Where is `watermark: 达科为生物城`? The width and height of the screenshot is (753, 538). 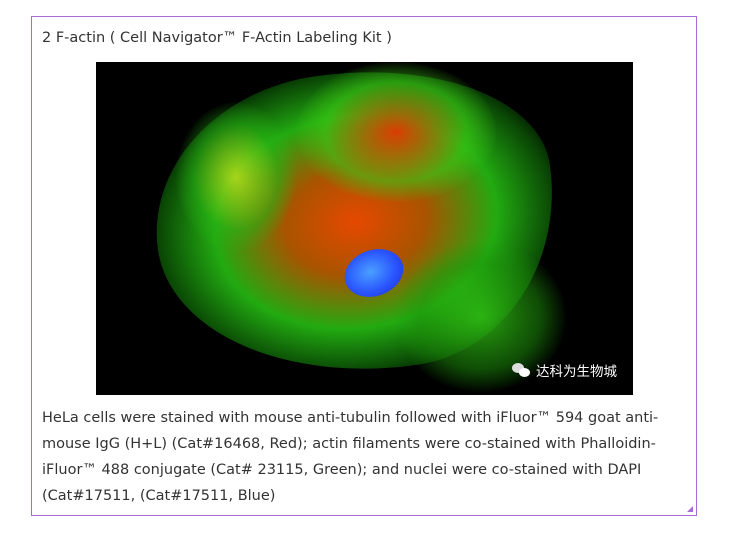
watermark: 达科为生物城 is located at coordinates (564, 370).